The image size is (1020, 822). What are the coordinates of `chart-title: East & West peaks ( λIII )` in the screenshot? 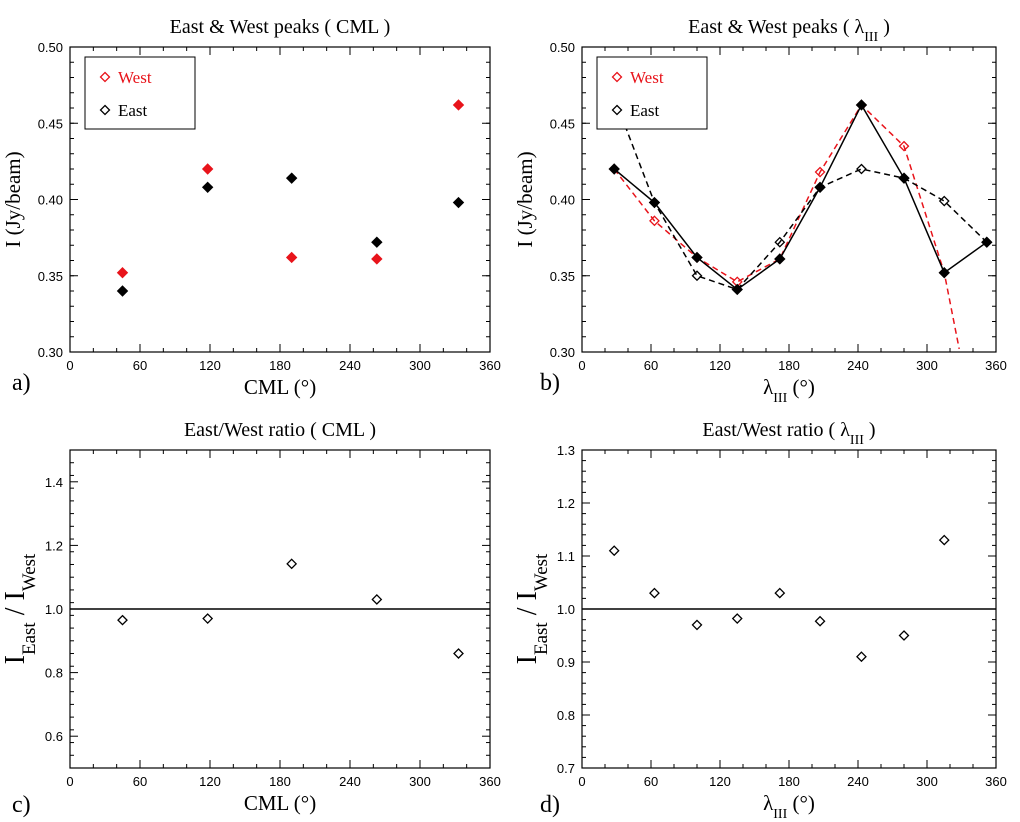 It's located at (789, 30).